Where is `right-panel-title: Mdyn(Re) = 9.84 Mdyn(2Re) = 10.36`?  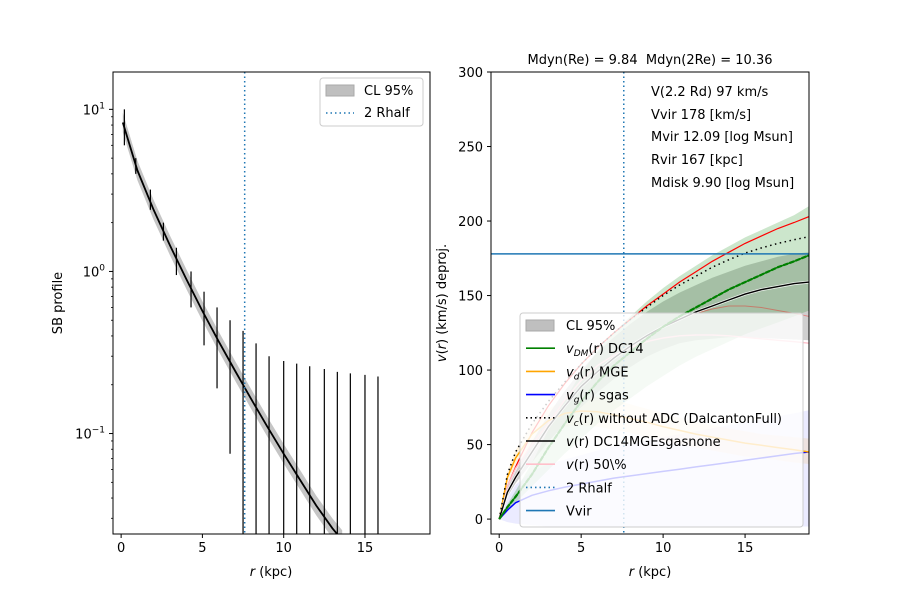 right-panel-title: Mdyn(Re) = 9.84 Mdyn(2Re) = 10.36 is located at coordinates (650, 60).